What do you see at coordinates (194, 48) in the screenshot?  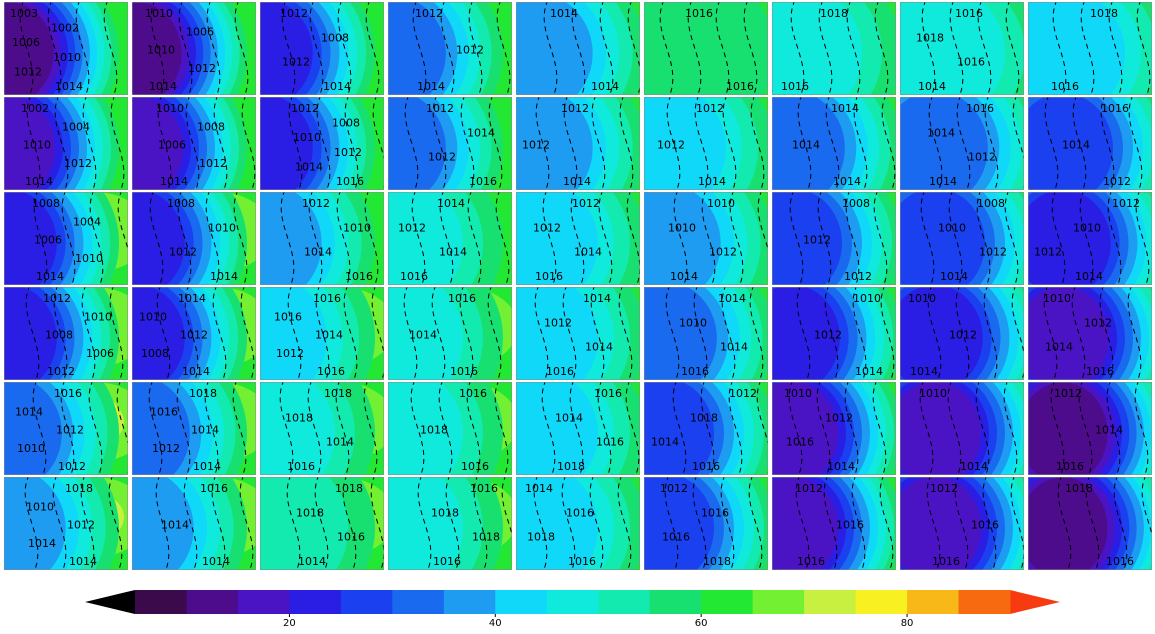 I see `map-panel: 1010 1006 1010 1012 1014` at bounding box center [194, 48].